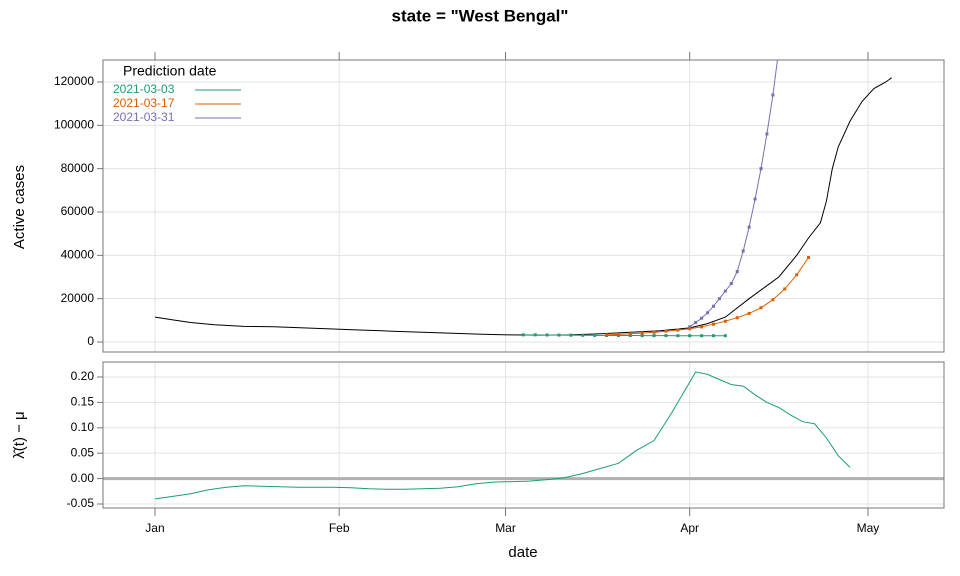 This screenshot has height=576, width=960. I want to click on y-tick-label: 0.00, so click(83, 478).